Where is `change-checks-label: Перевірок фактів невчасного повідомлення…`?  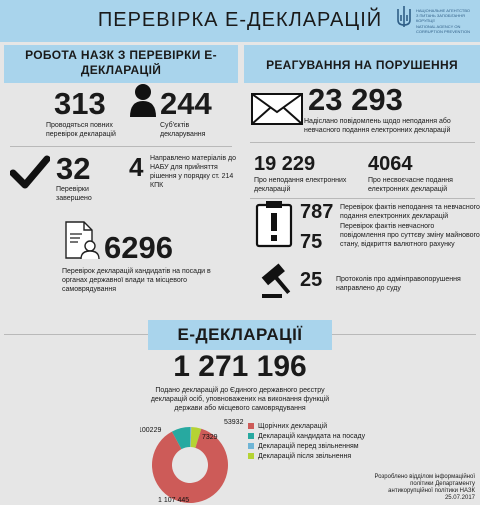
change-checks-label: Перевірок фактів невчасного повідомлення… is located at coordinates (410, 235).